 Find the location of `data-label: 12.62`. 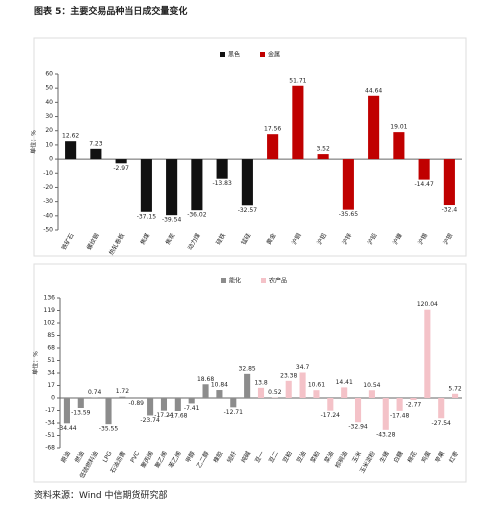

data-label: 12.62 is located at coordinates (70, 136).